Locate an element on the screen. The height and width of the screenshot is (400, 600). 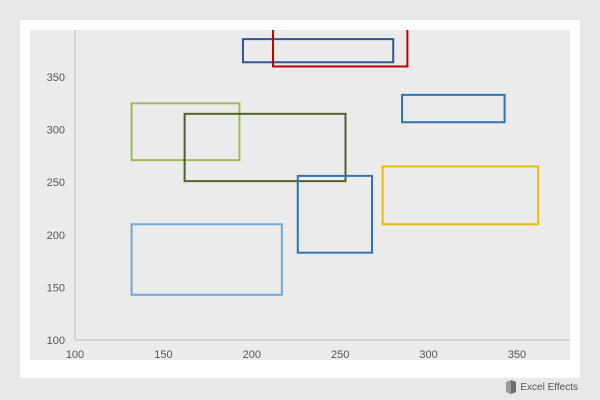
brand-text: Excel Effects is located at coordinates (549, 387).